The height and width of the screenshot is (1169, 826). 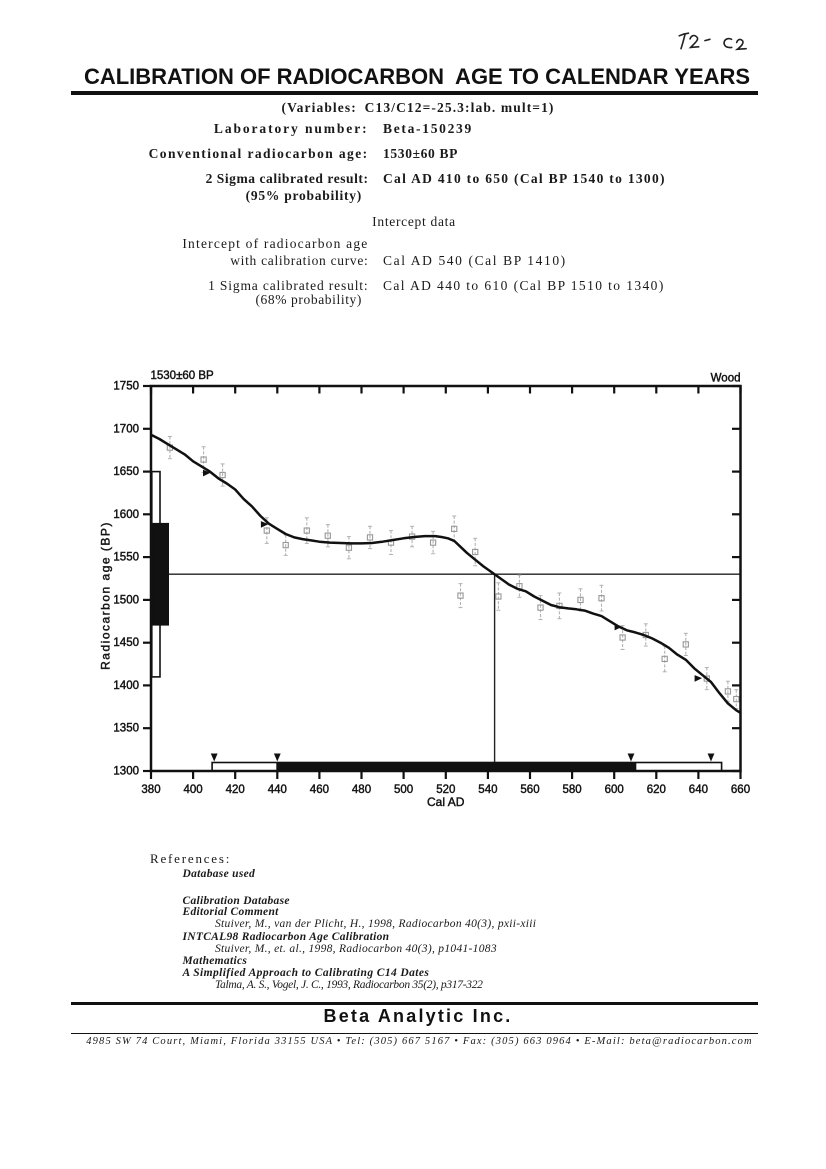 I want to click on svg-text: 1400, so click(x=126, y=686).